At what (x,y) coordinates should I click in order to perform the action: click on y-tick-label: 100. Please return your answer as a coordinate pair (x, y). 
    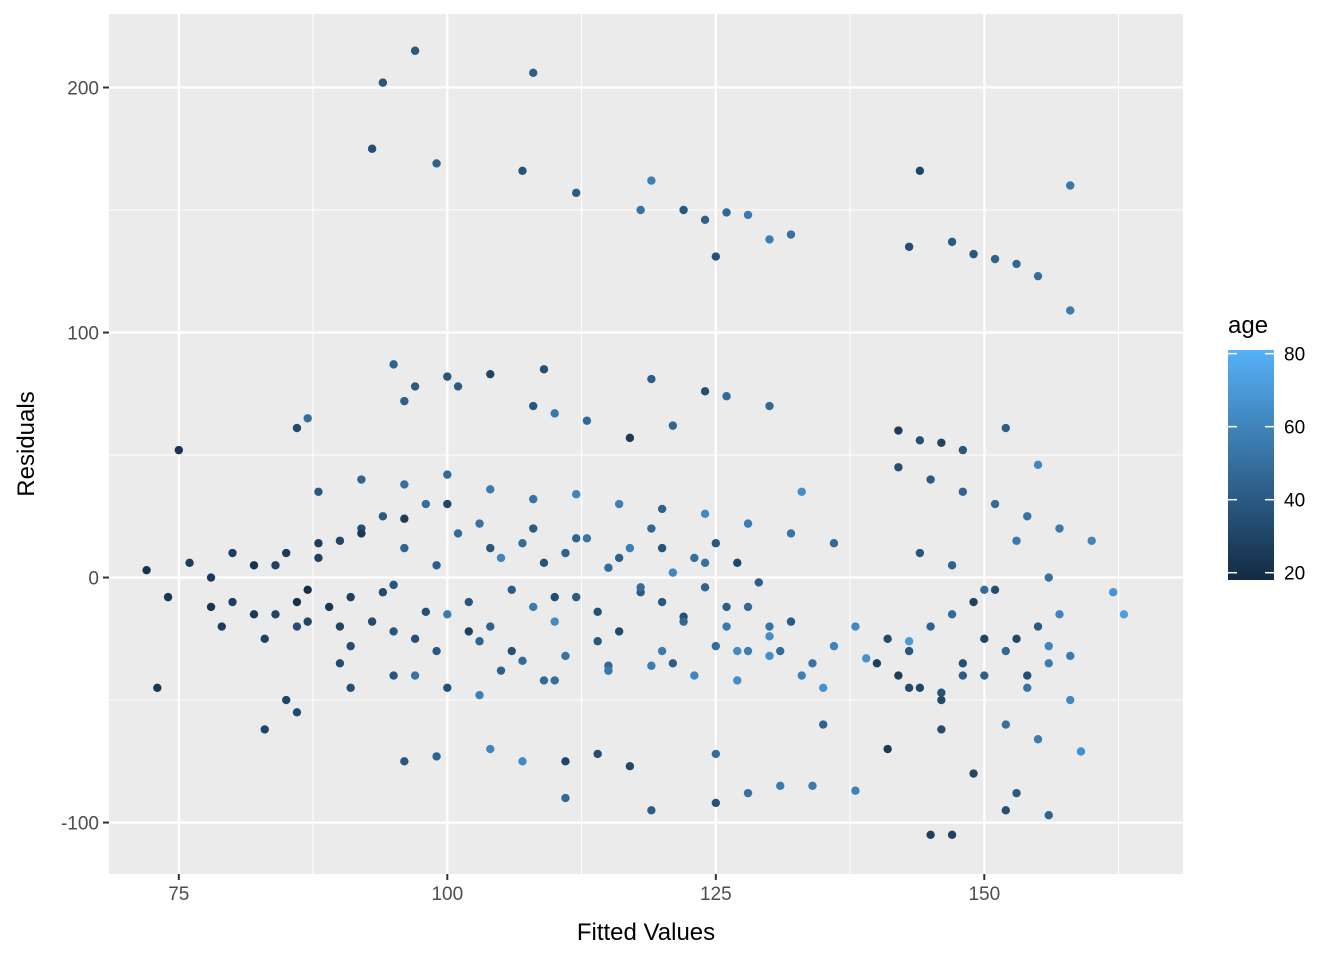
    Looking at the image, I should click on (83, 334).